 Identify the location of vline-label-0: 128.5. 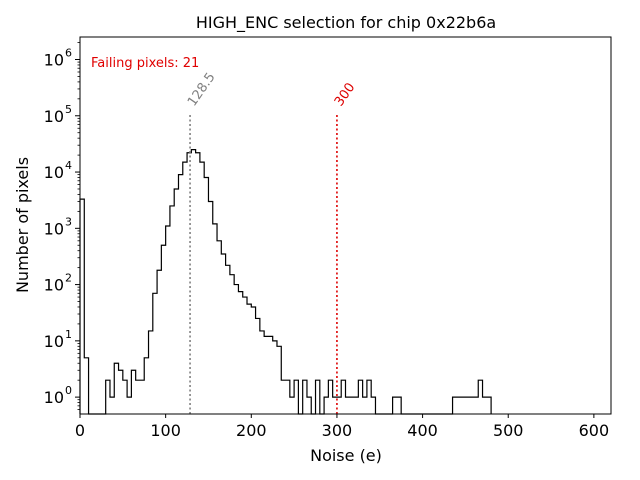
(202, 89).